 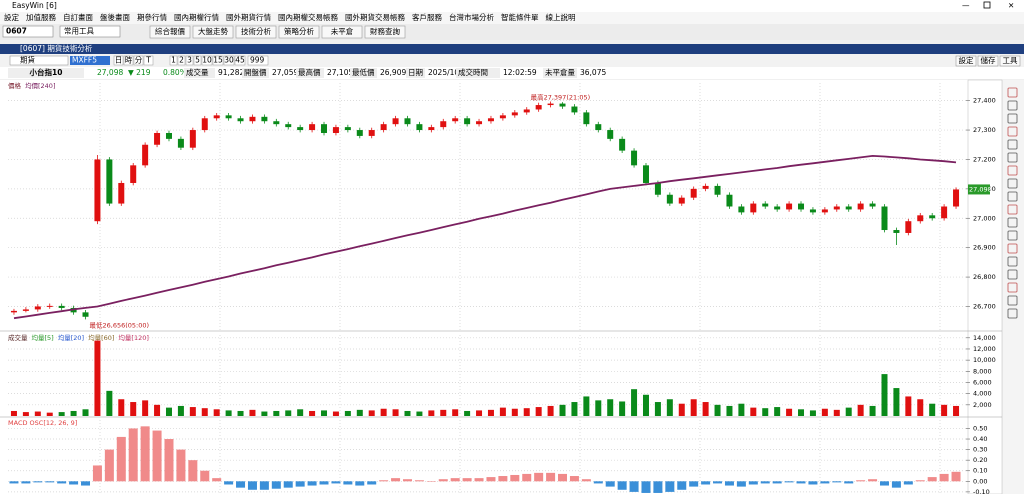 What do you see at coordinates (987, 5) in the screenshot?
I see `maximize` at bounding box center [987, 5].